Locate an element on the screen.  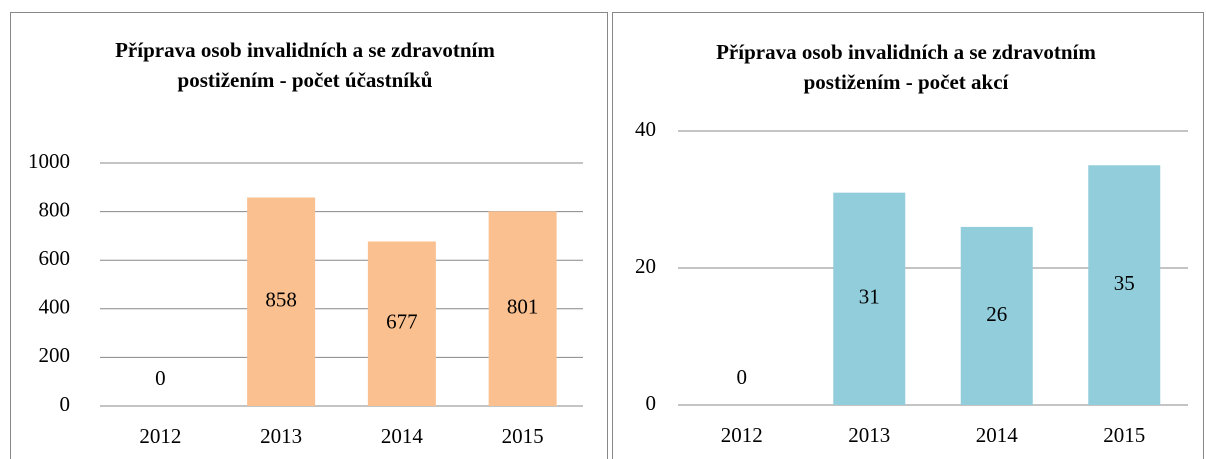
data-label: 801 is located at coordinates (523, 306).